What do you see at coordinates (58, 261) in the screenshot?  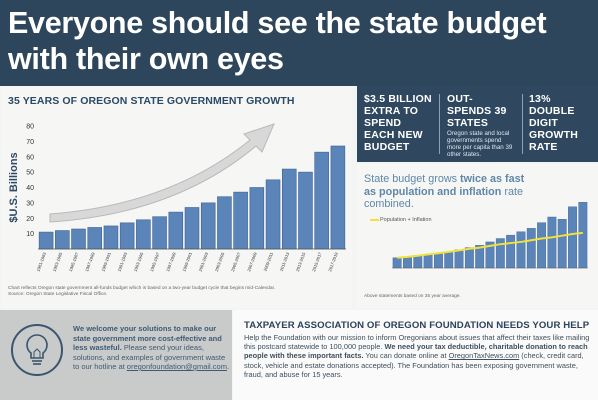 I see `x-tick-label: 1983-1985` at bounding box center [58, 261].